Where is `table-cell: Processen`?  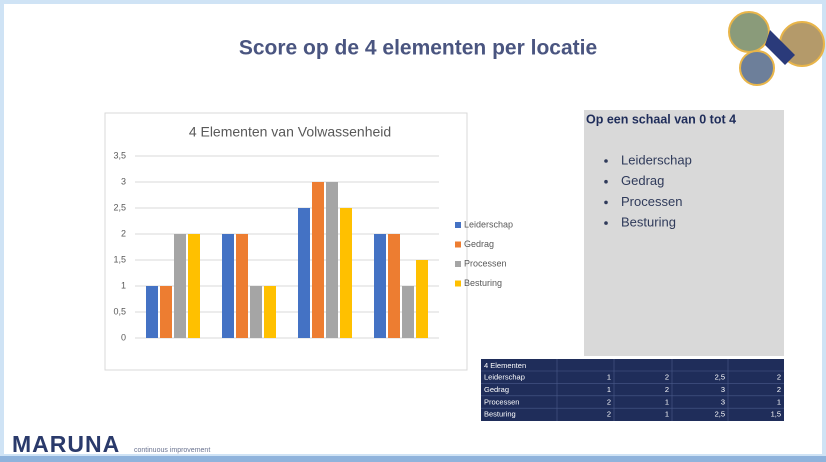
table-cell: Processen is located at coordinates (501, 401).